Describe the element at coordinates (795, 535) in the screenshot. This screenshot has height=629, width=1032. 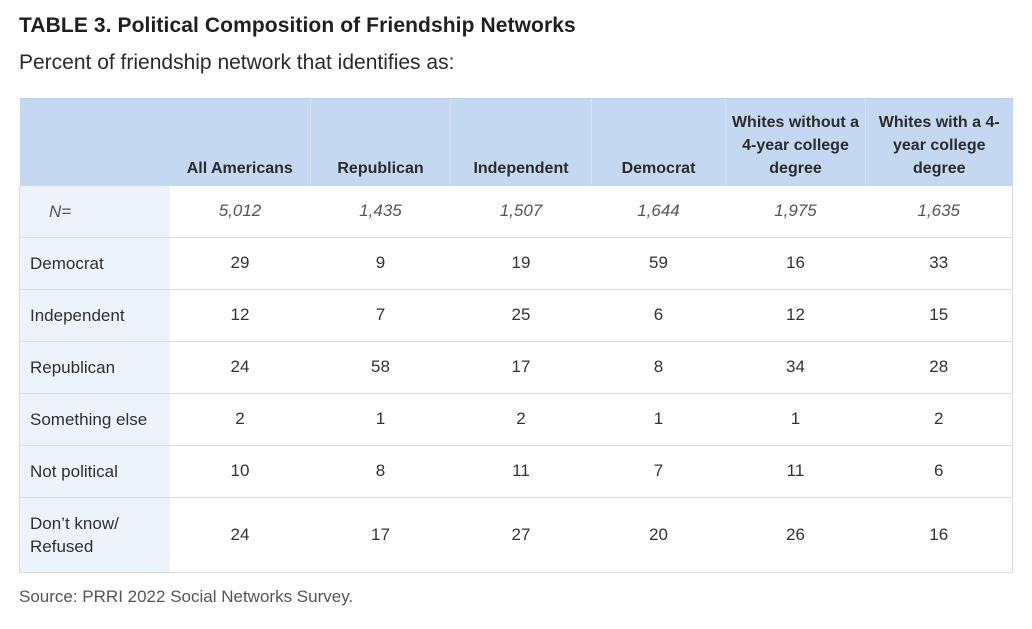
I see `table-cell: 26` at that location.